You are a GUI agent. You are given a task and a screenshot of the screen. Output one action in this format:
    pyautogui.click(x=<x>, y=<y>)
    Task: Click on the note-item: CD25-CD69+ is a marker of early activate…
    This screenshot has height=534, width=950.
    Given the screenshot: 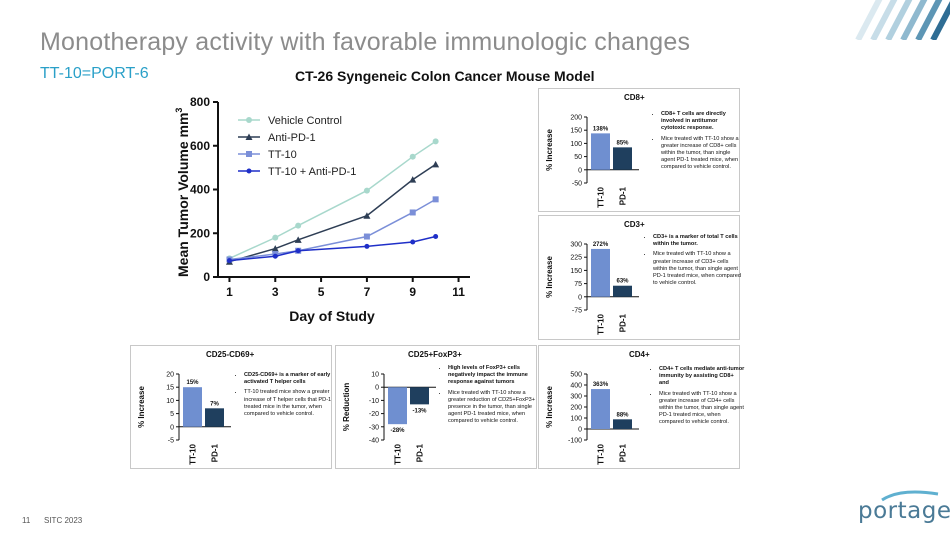 What is the action you would take?
    pyautogui.click(x=289, y=379)
    